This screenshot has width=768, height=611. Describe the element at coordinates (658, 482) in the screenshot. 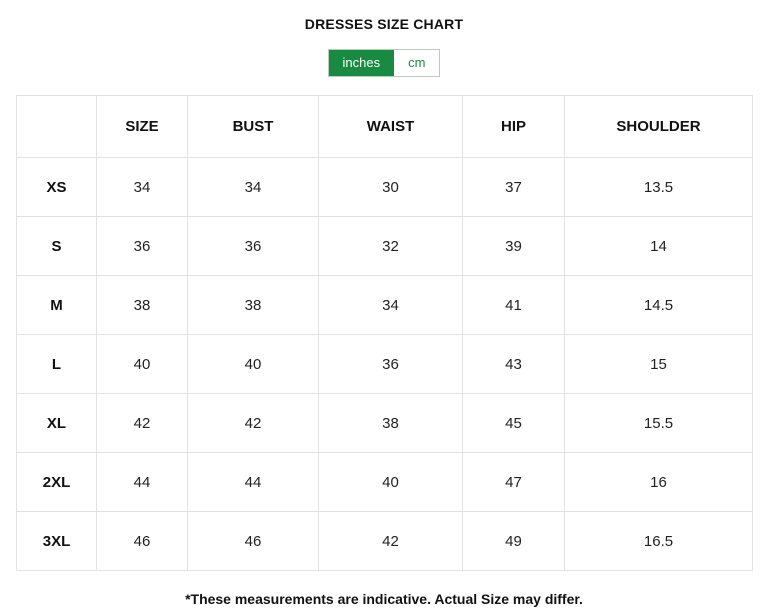

I see `table-cell: 16` at that location.